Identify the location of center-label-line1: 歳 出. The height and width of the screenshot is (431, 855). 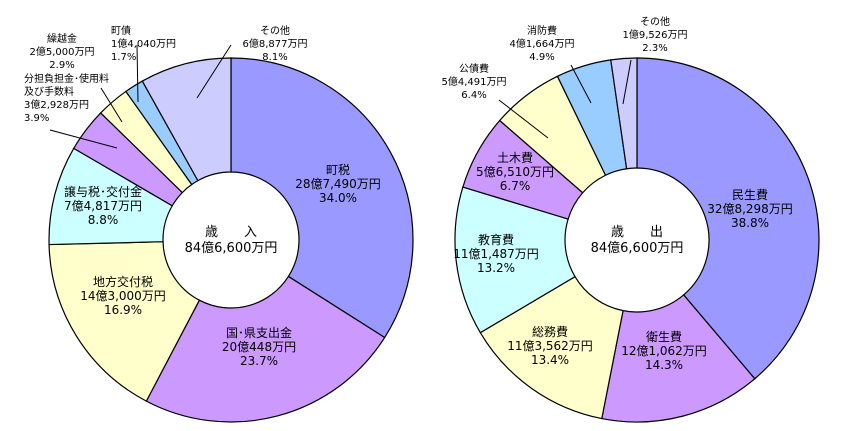
(637, 232).